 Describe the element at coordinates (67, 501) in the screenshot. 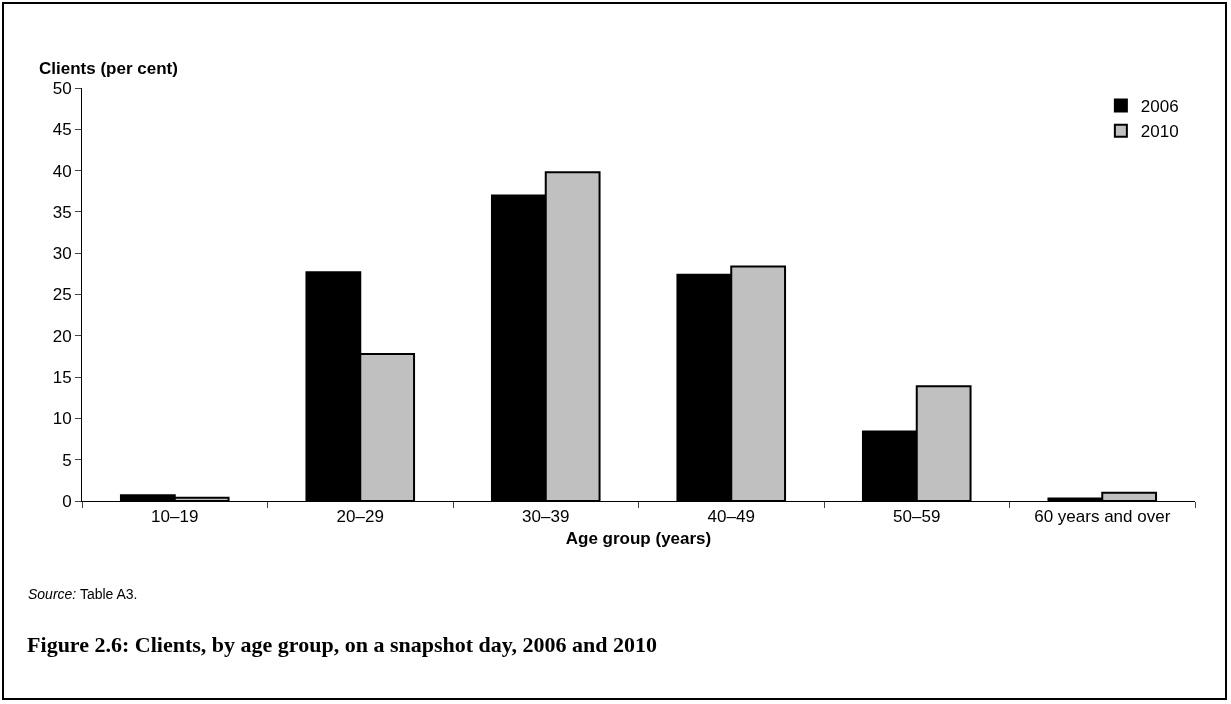

I see `y-tick-label: 0` at that location.